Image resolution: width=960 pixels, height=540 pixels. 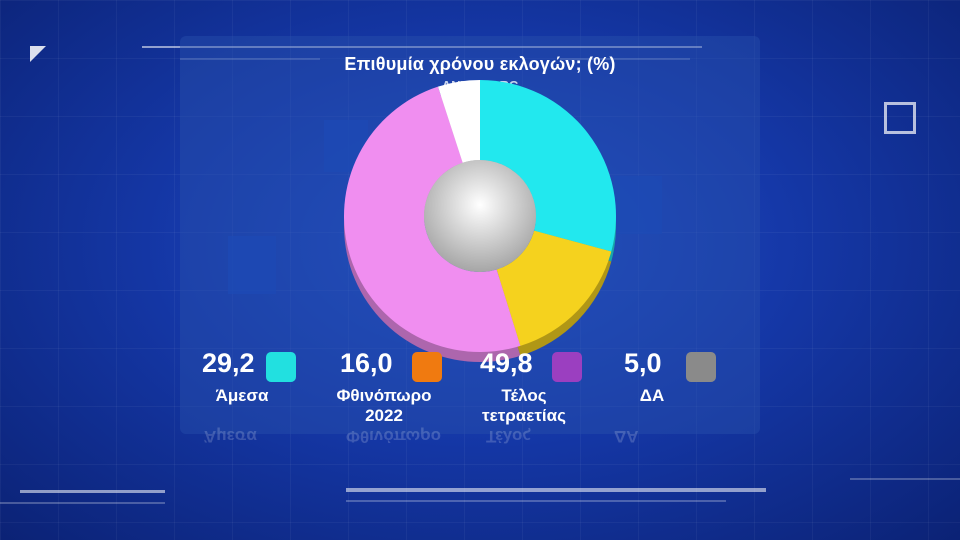 What do you see at coordinates (458, 121) in the screenshot?
I see `slice-δα` at bounding box center [458, 121].